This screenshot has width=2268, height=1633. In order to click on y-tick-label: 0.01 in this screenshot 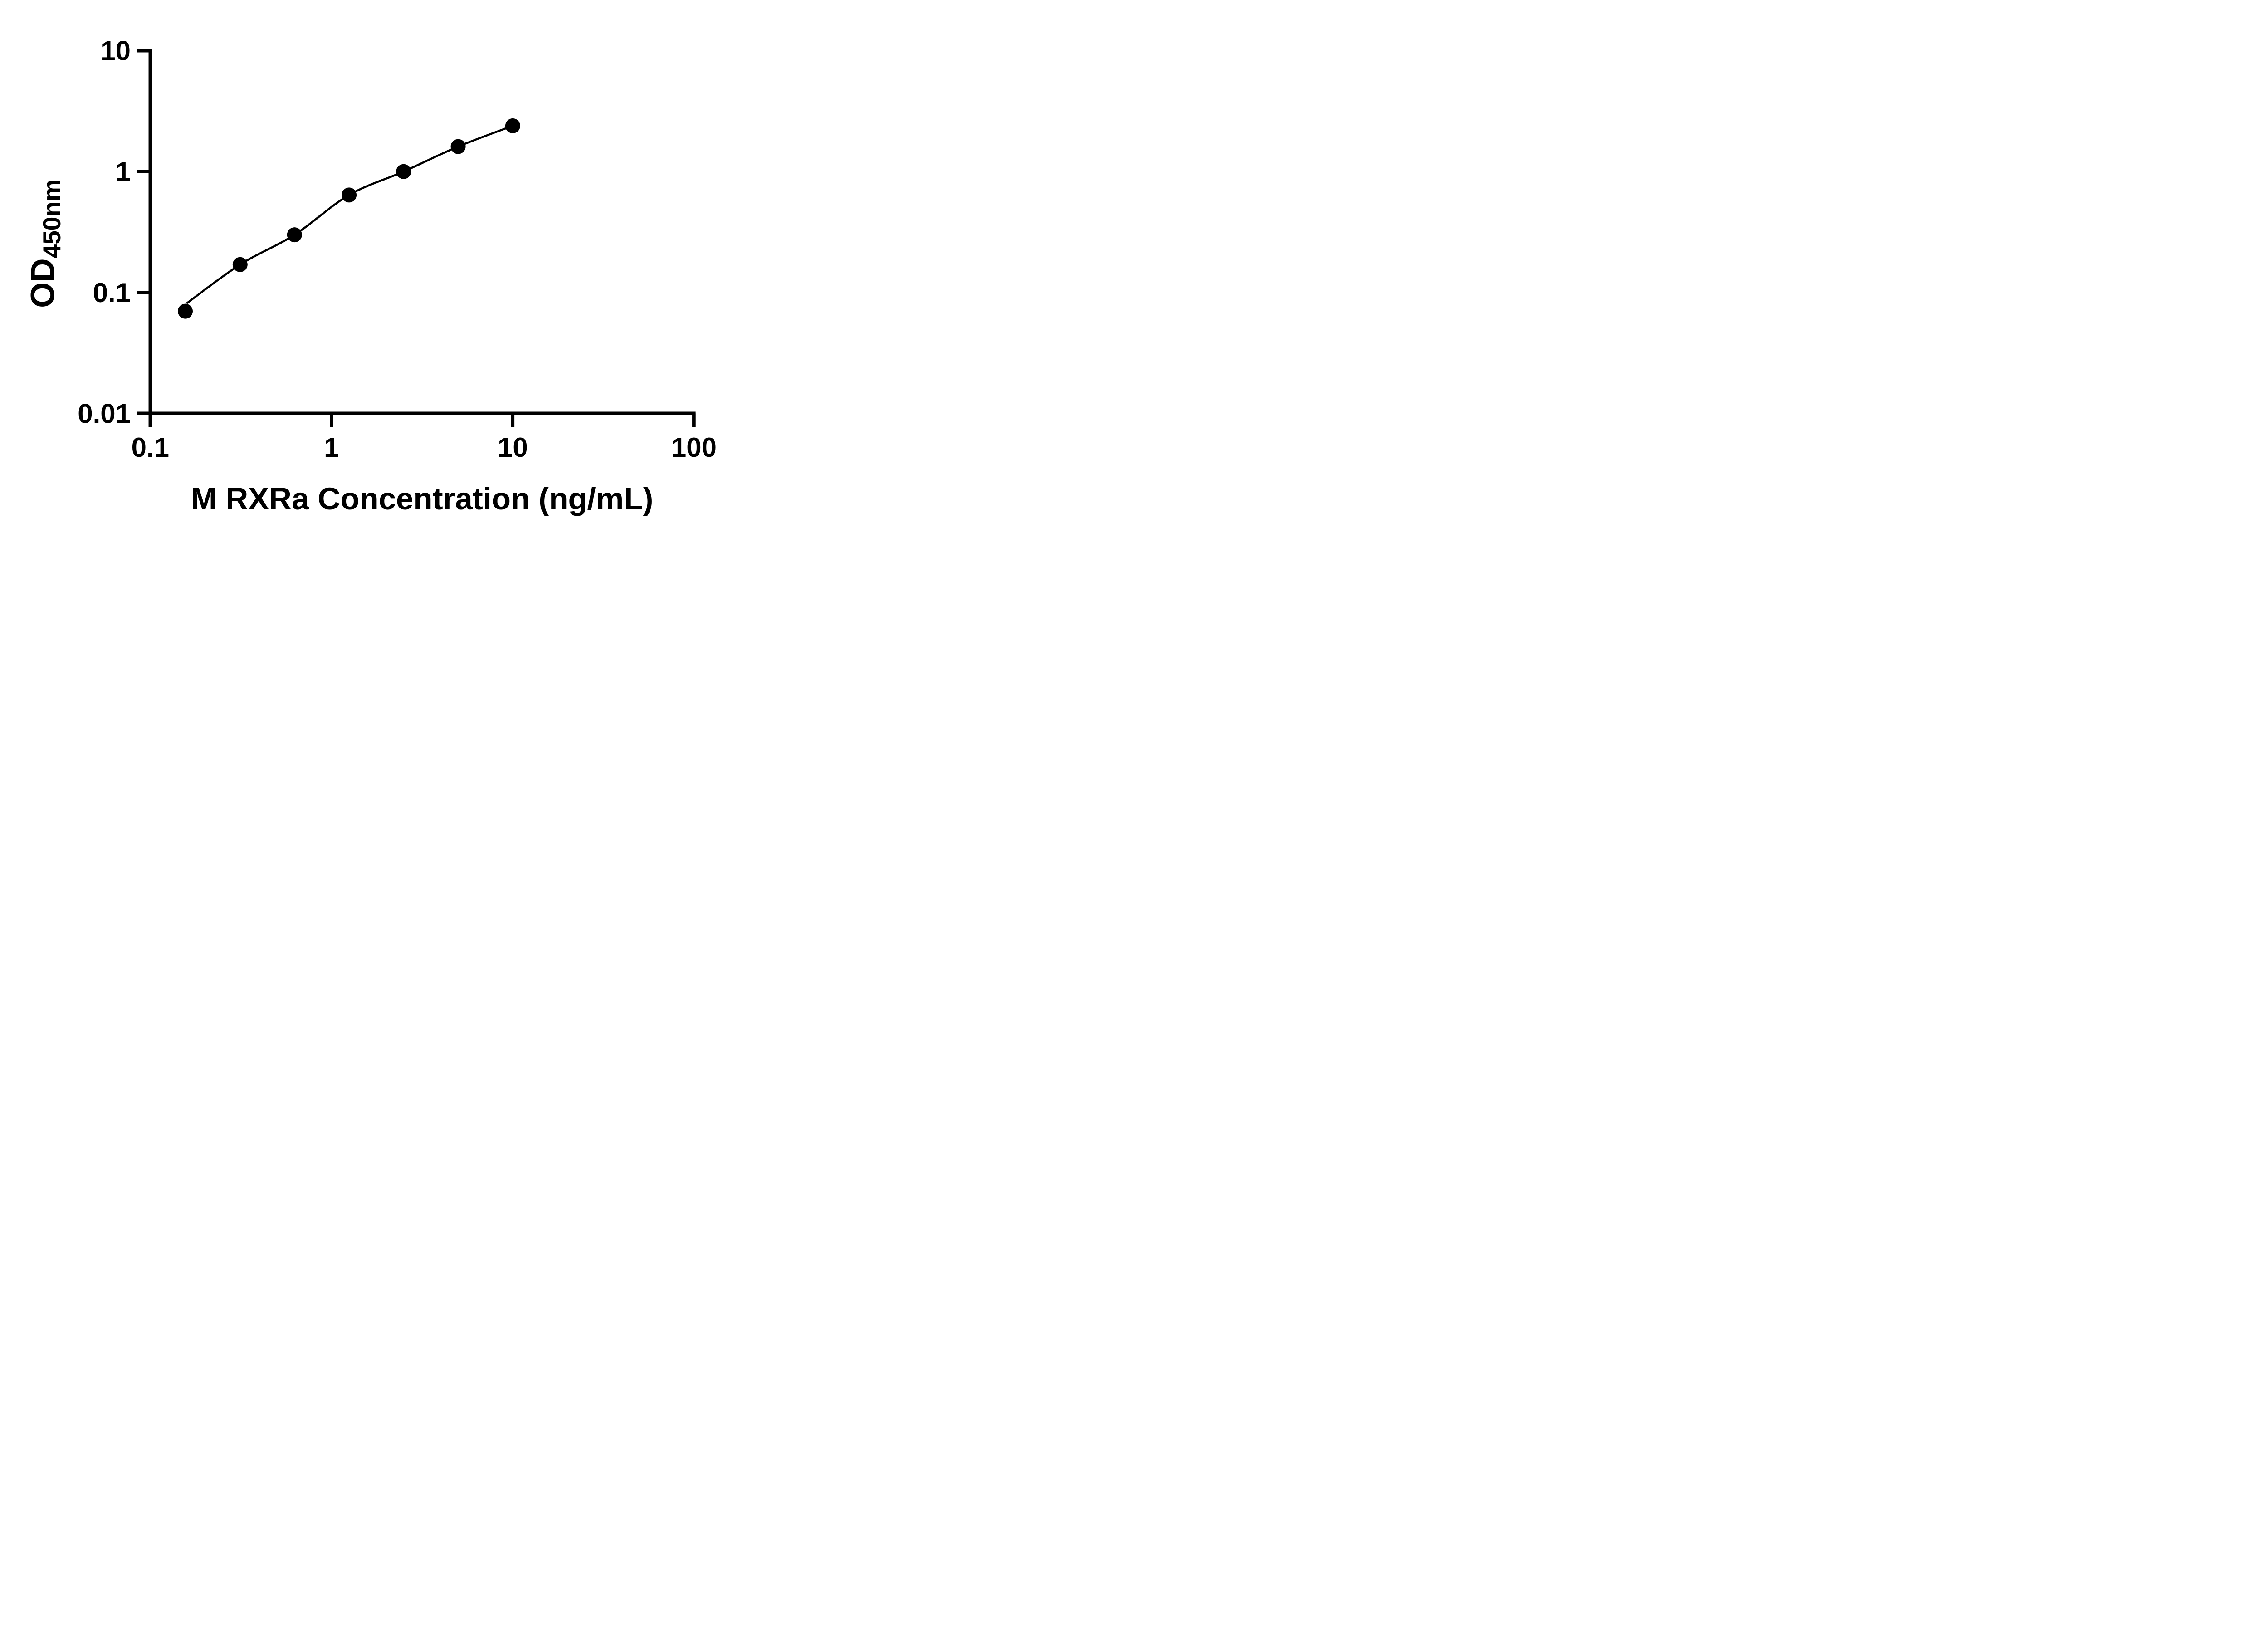, I will do `click(105, 413)`.